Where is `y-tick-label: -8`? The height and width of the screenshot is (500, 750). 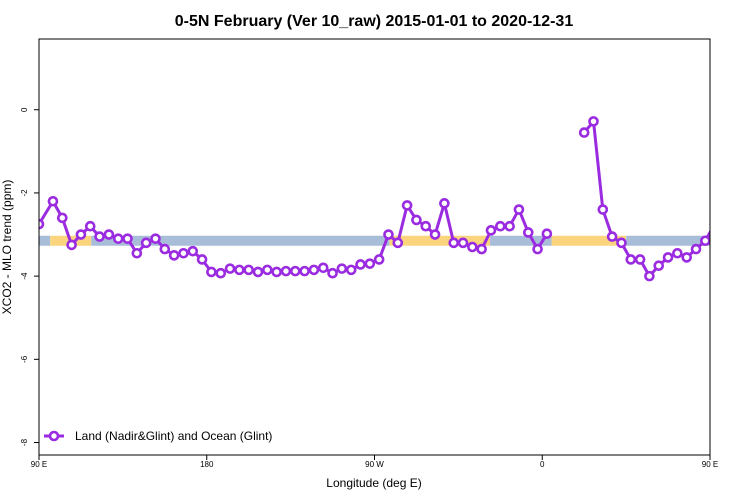
y-tick-label: -8 is located at coordinates (24, 442).